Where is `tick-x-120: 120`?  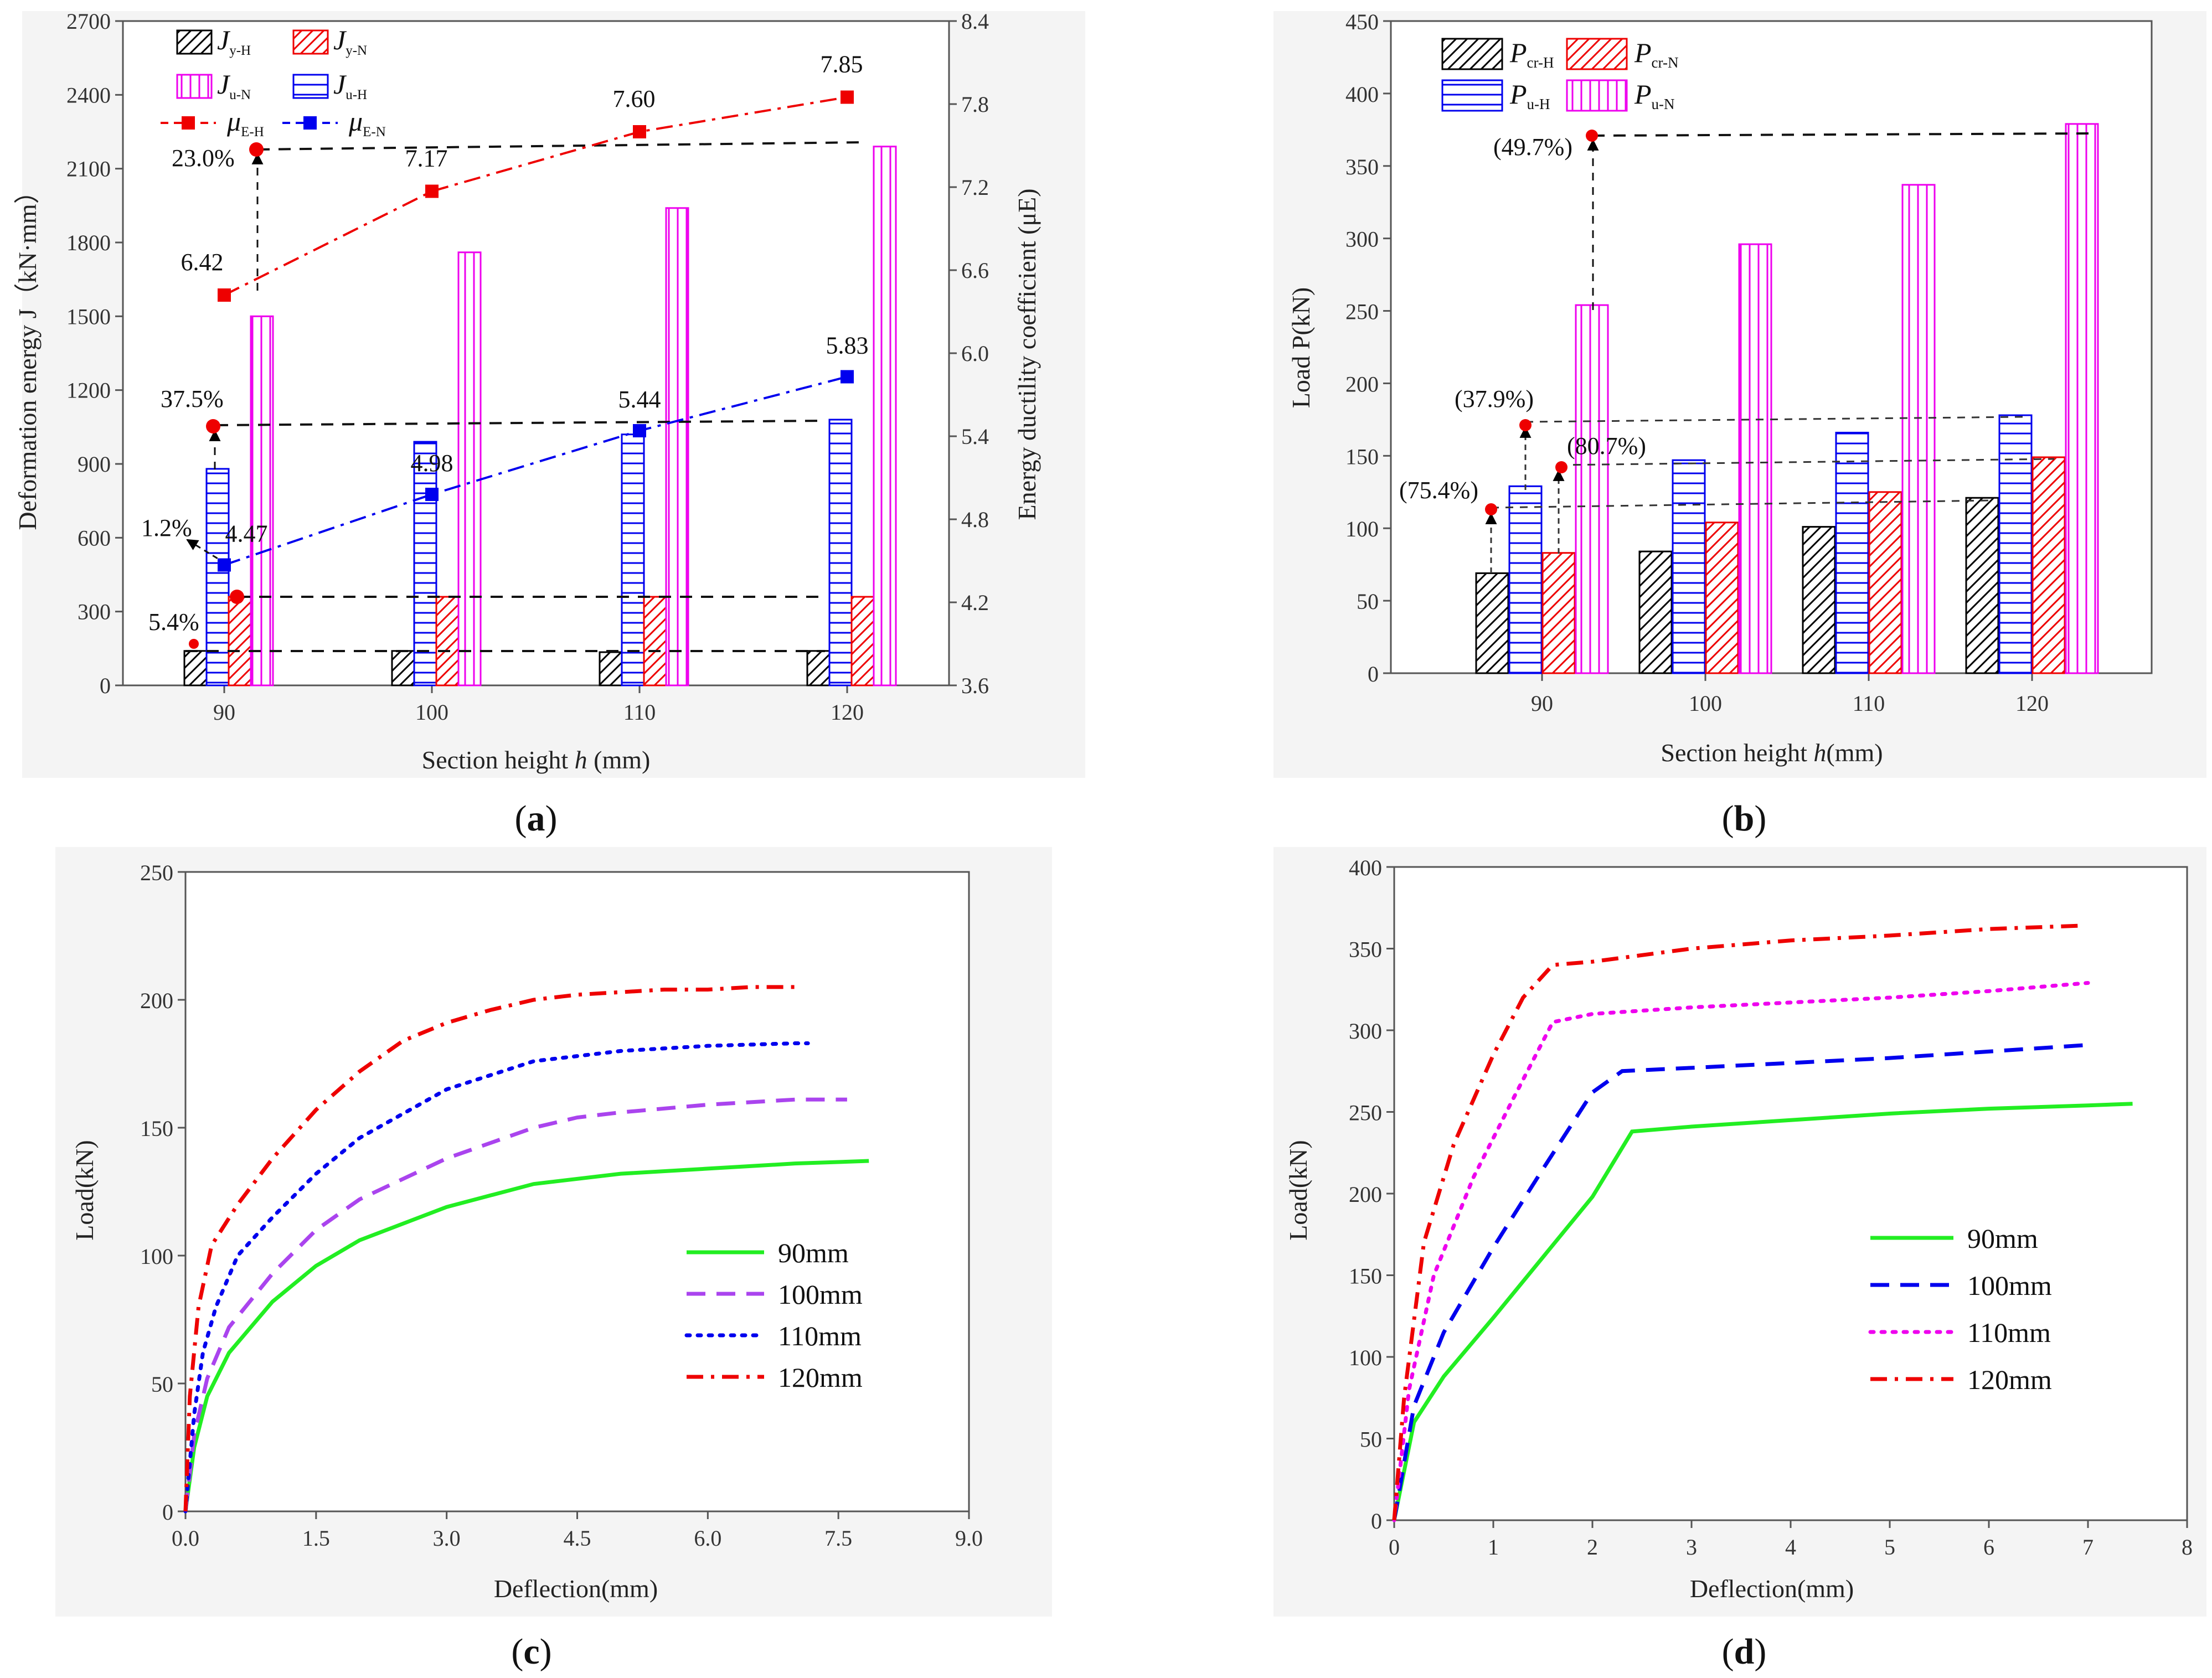
tick-x-120: 120 is located at coordinates (2032, 704).